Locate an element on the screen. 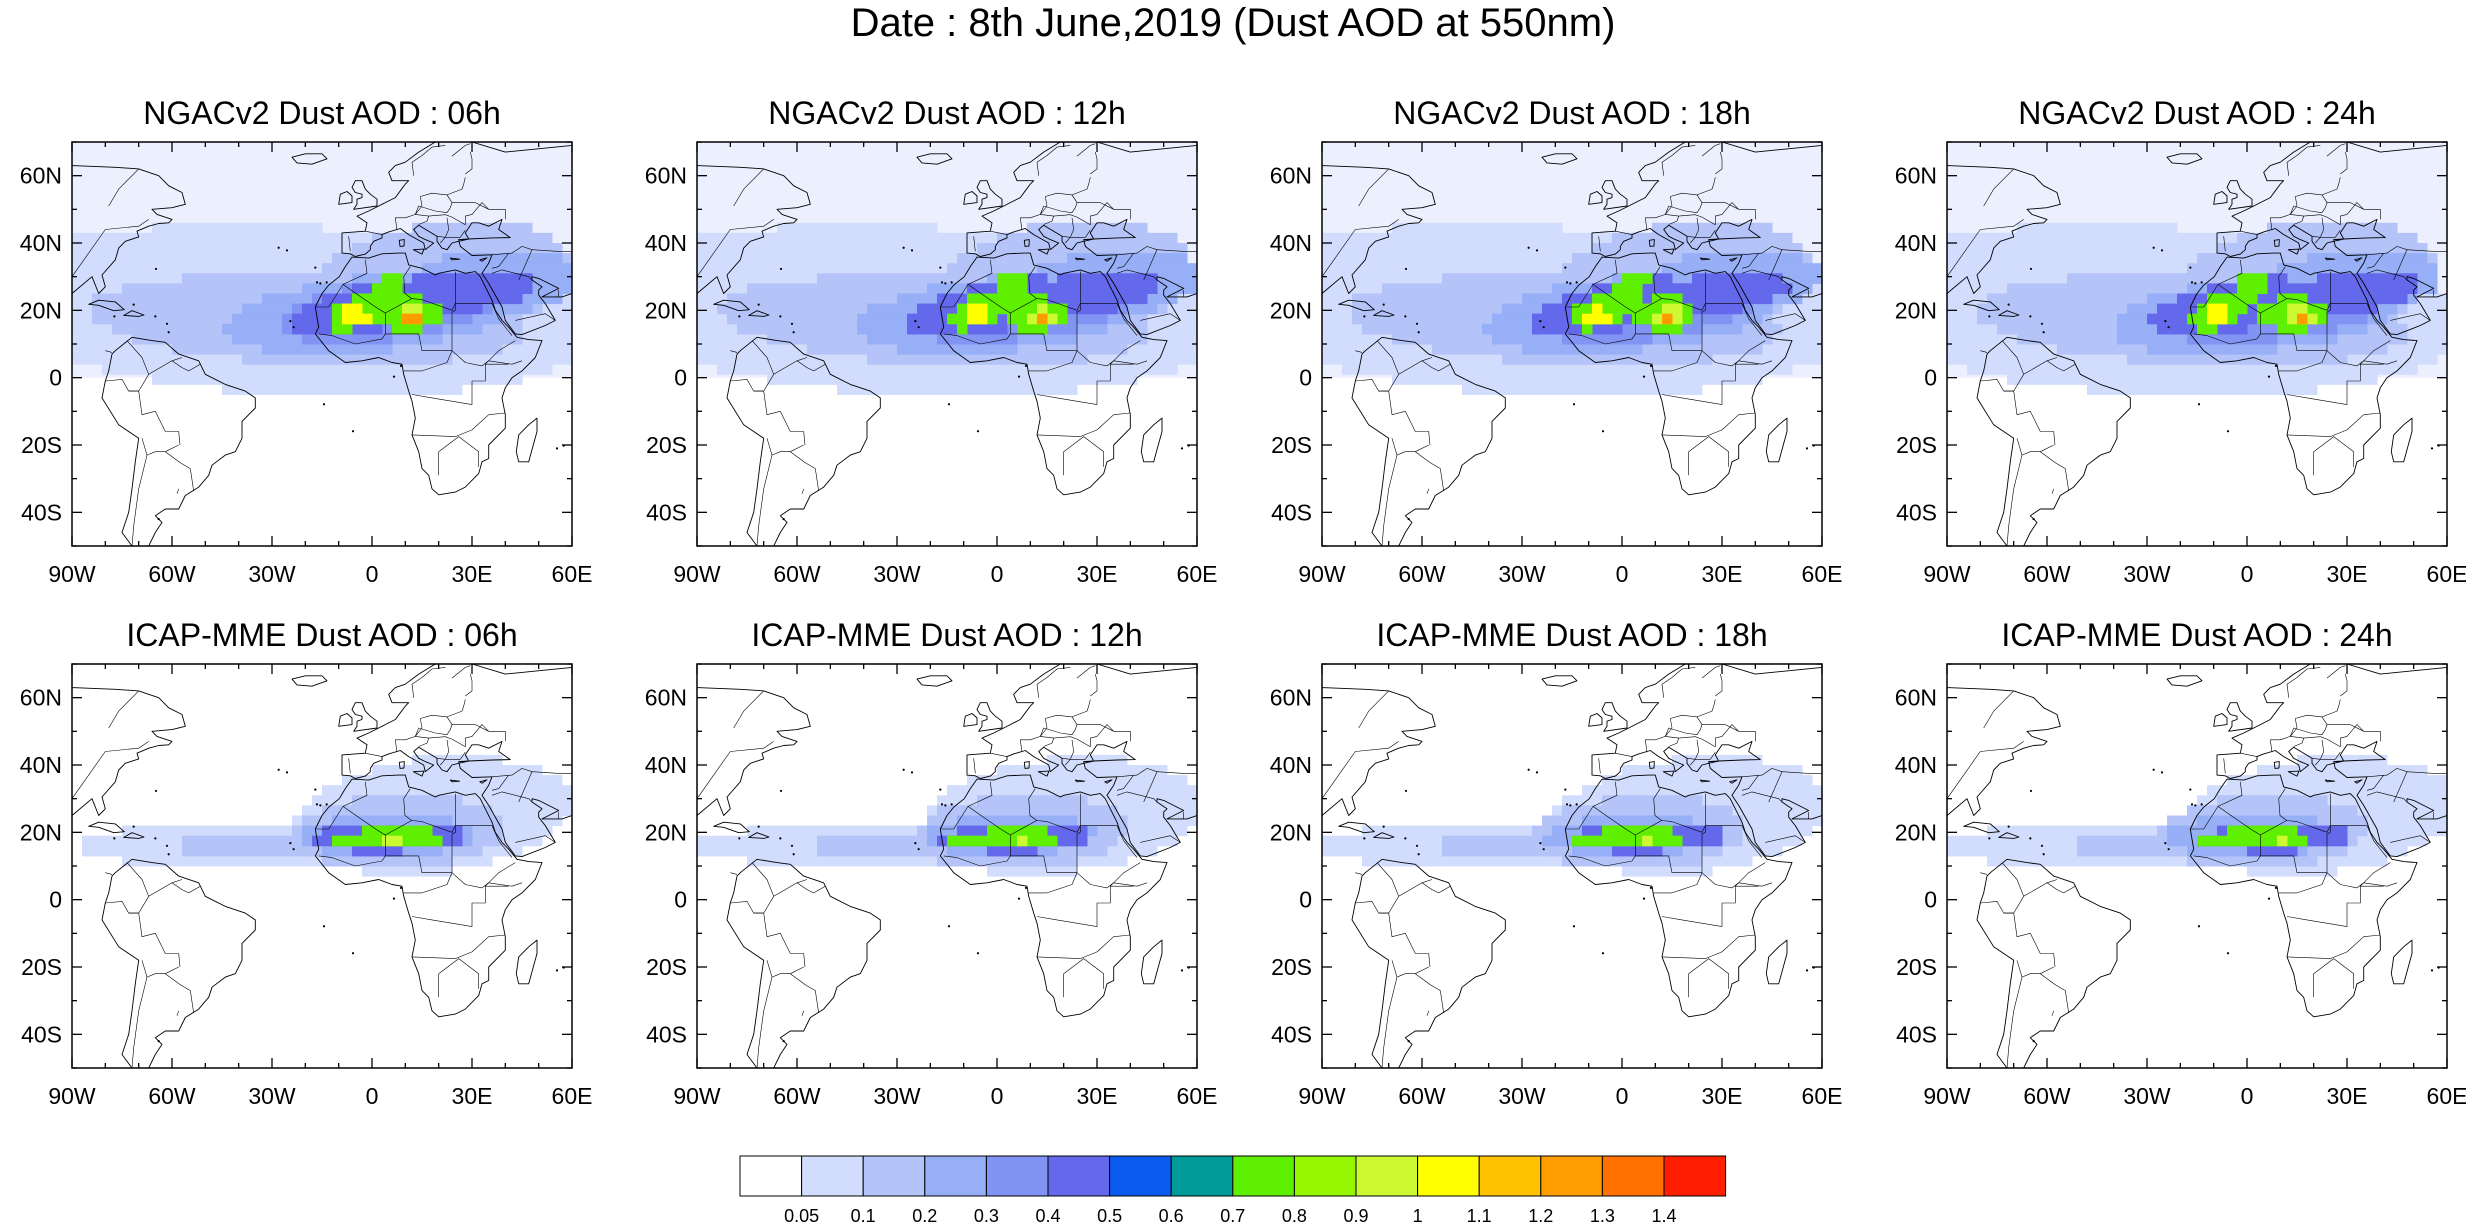 This screenshot has width=2466, height=1222. lat-tick-label: 40S is located at coordinates (1916, 1034).